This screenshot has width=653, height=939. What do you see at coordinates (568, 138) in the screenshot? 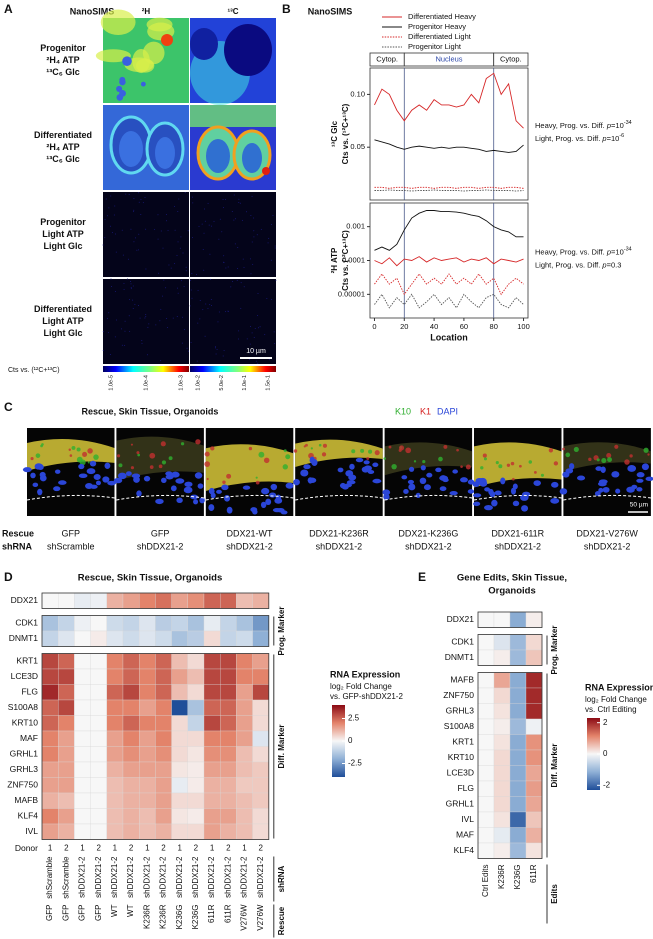
I see `annotation-part: Light, Prog. vs. Diff.` at bounding box center [568, 138].